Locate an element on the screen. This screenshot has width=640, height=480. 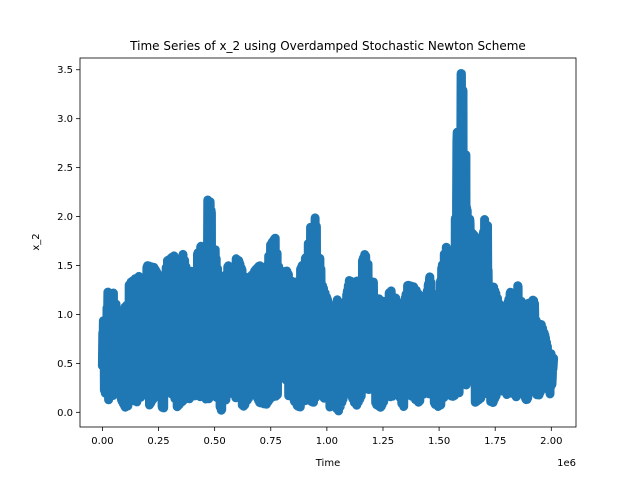
y-tick-label: 2.0 is located at coordinates (65, 217).